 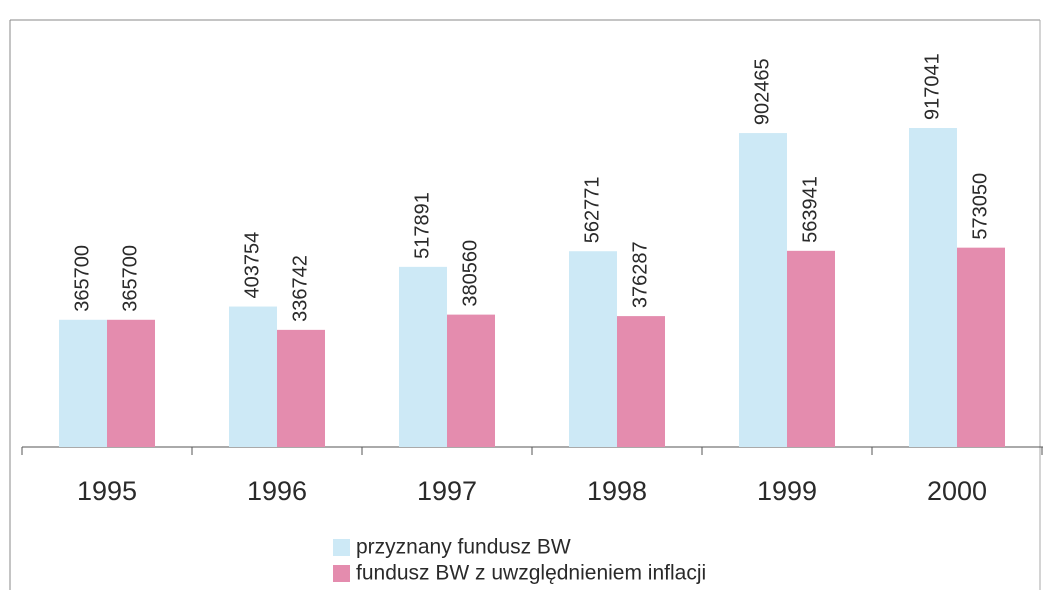 What do you see at coordinates (957, 491) in the screenshot?
I see `x-tick-label: 2000` at bounding box center [957, 491].